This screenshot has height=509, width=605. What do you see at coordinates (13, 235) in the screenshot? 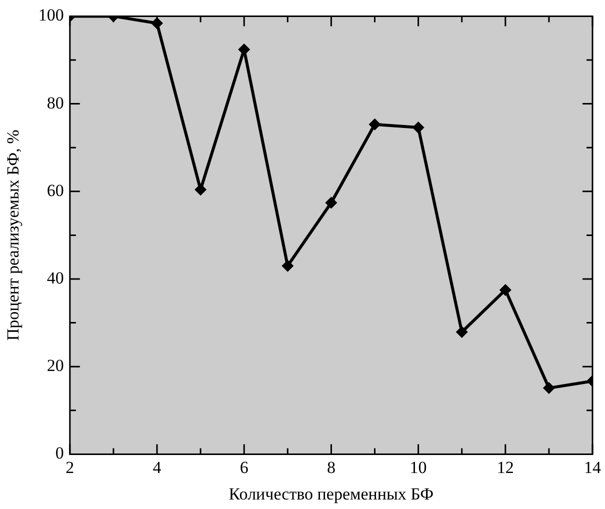
I see `y-axis-title: Процент реализуемых БФ, %` at bounding box center [13, 235].